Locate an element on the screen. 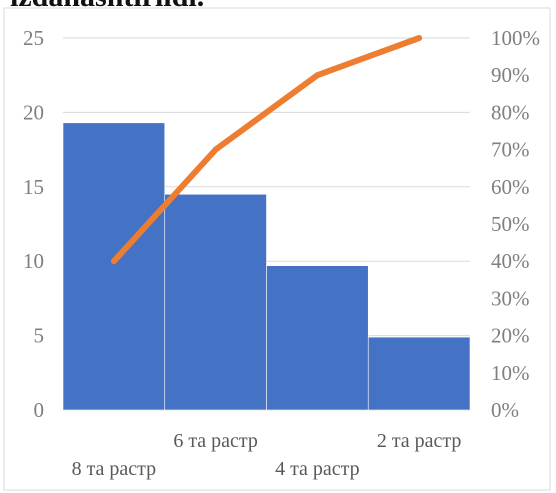  right-tick-label: 80% is located at coordinates (510, 112).